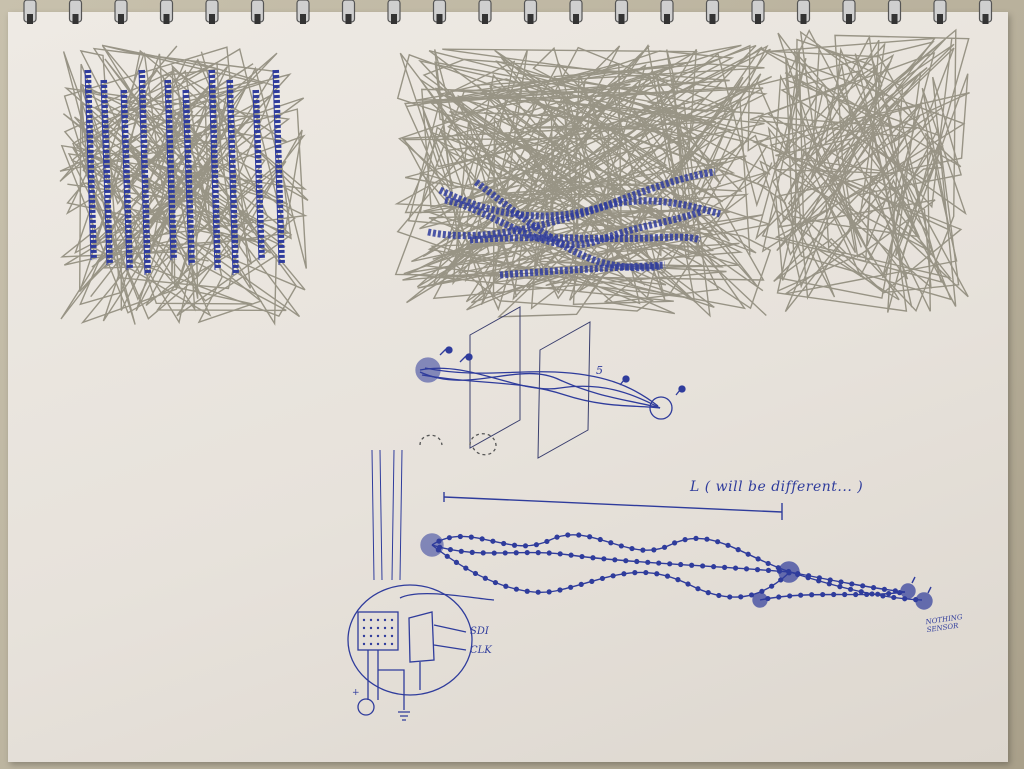  Describe the element at coordinates (777, 487) in the screenshot. I see `length-annotation: L ( will be different... )` at that location.